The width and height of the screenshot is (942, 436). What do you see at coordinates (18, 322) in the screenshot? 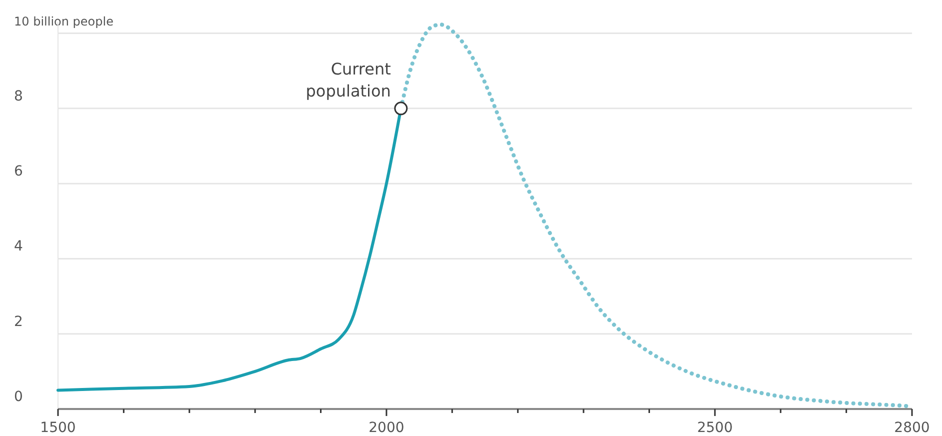
I see `y-tick-label: 2` at bounding box center [18, 322].